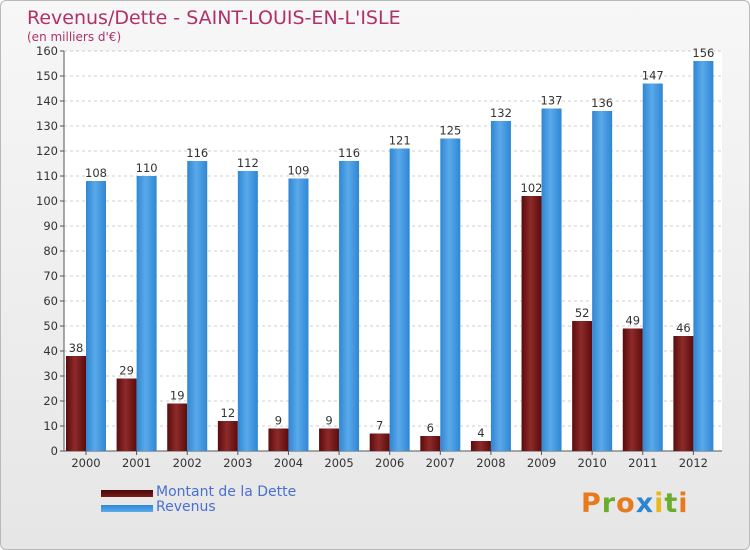 The width and height of the screenshot is (750, 550). I want to click on legend-label-revenus: Revenus, so click(186, 507).